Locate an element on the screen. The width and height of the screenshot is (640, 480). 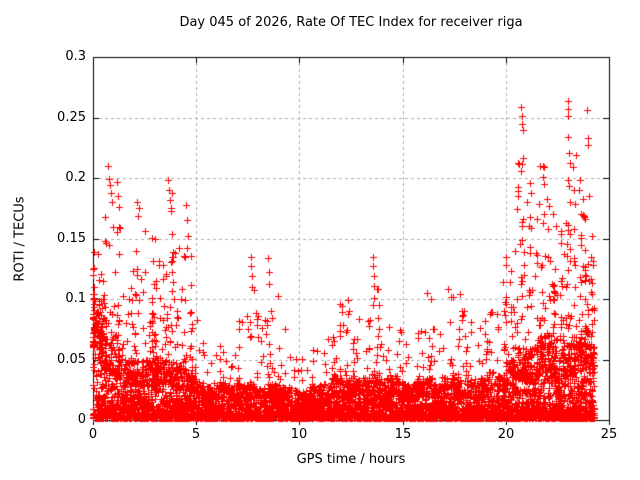
y-tick-label: 0.2 is located at coordinates (75, 177).